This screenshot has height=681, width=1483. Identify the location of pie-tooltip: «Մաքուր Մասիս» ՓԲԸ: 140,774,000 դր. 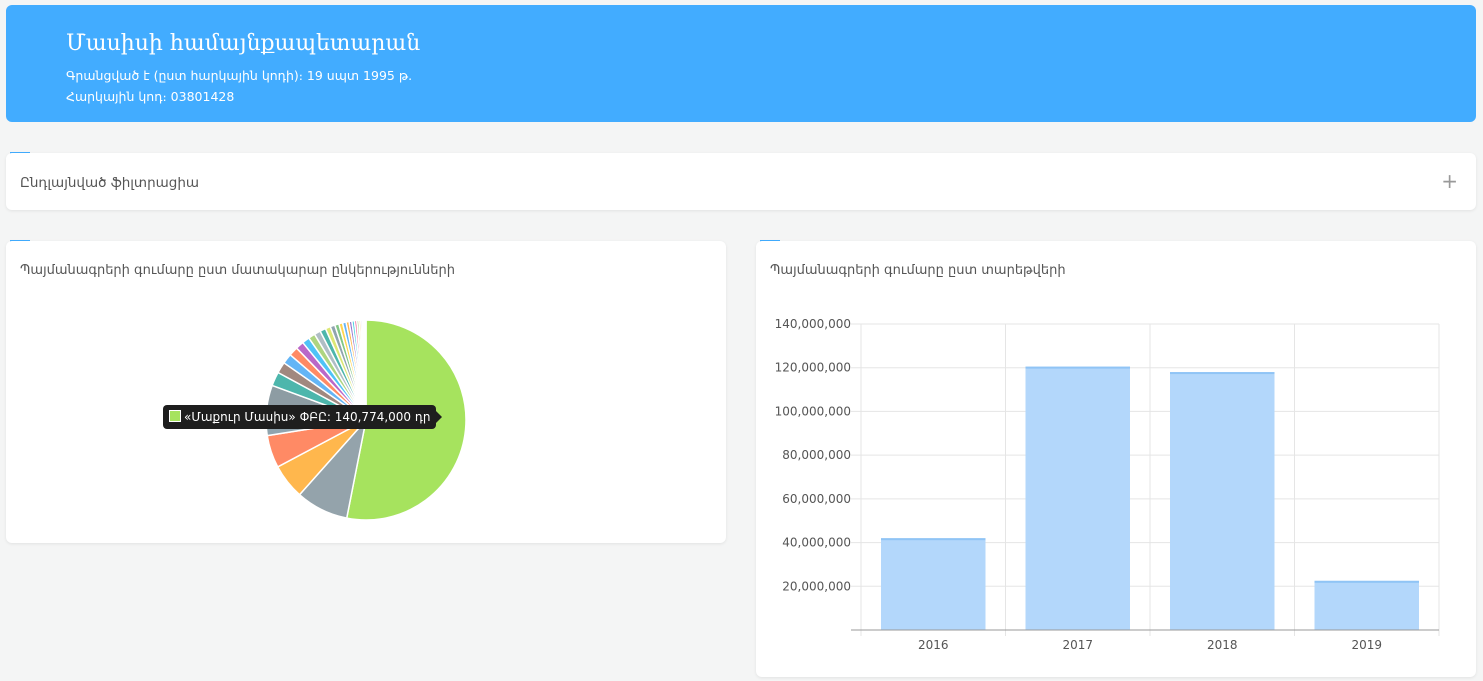
(303, 417).